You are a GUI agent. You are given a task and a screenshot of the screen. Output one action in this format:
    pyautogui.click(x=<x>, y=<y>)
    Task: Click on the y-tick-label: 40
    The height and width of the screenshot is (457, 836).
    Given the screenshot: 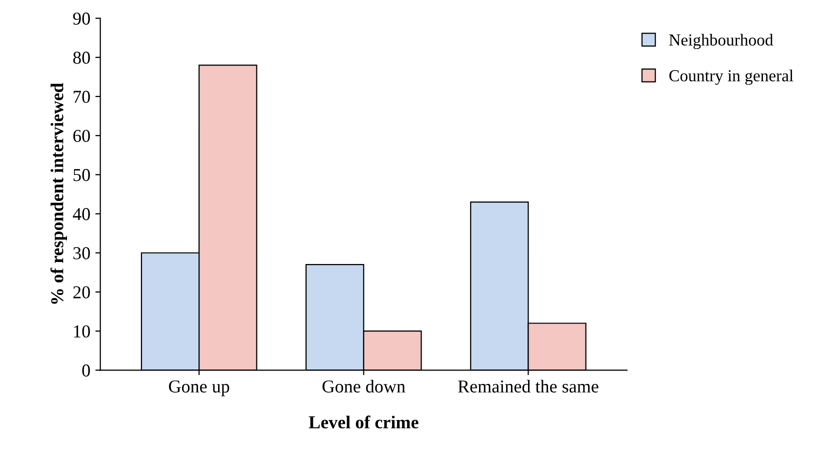 What is the action you would take?
    pyautogui.click(x=81, y=214)
    